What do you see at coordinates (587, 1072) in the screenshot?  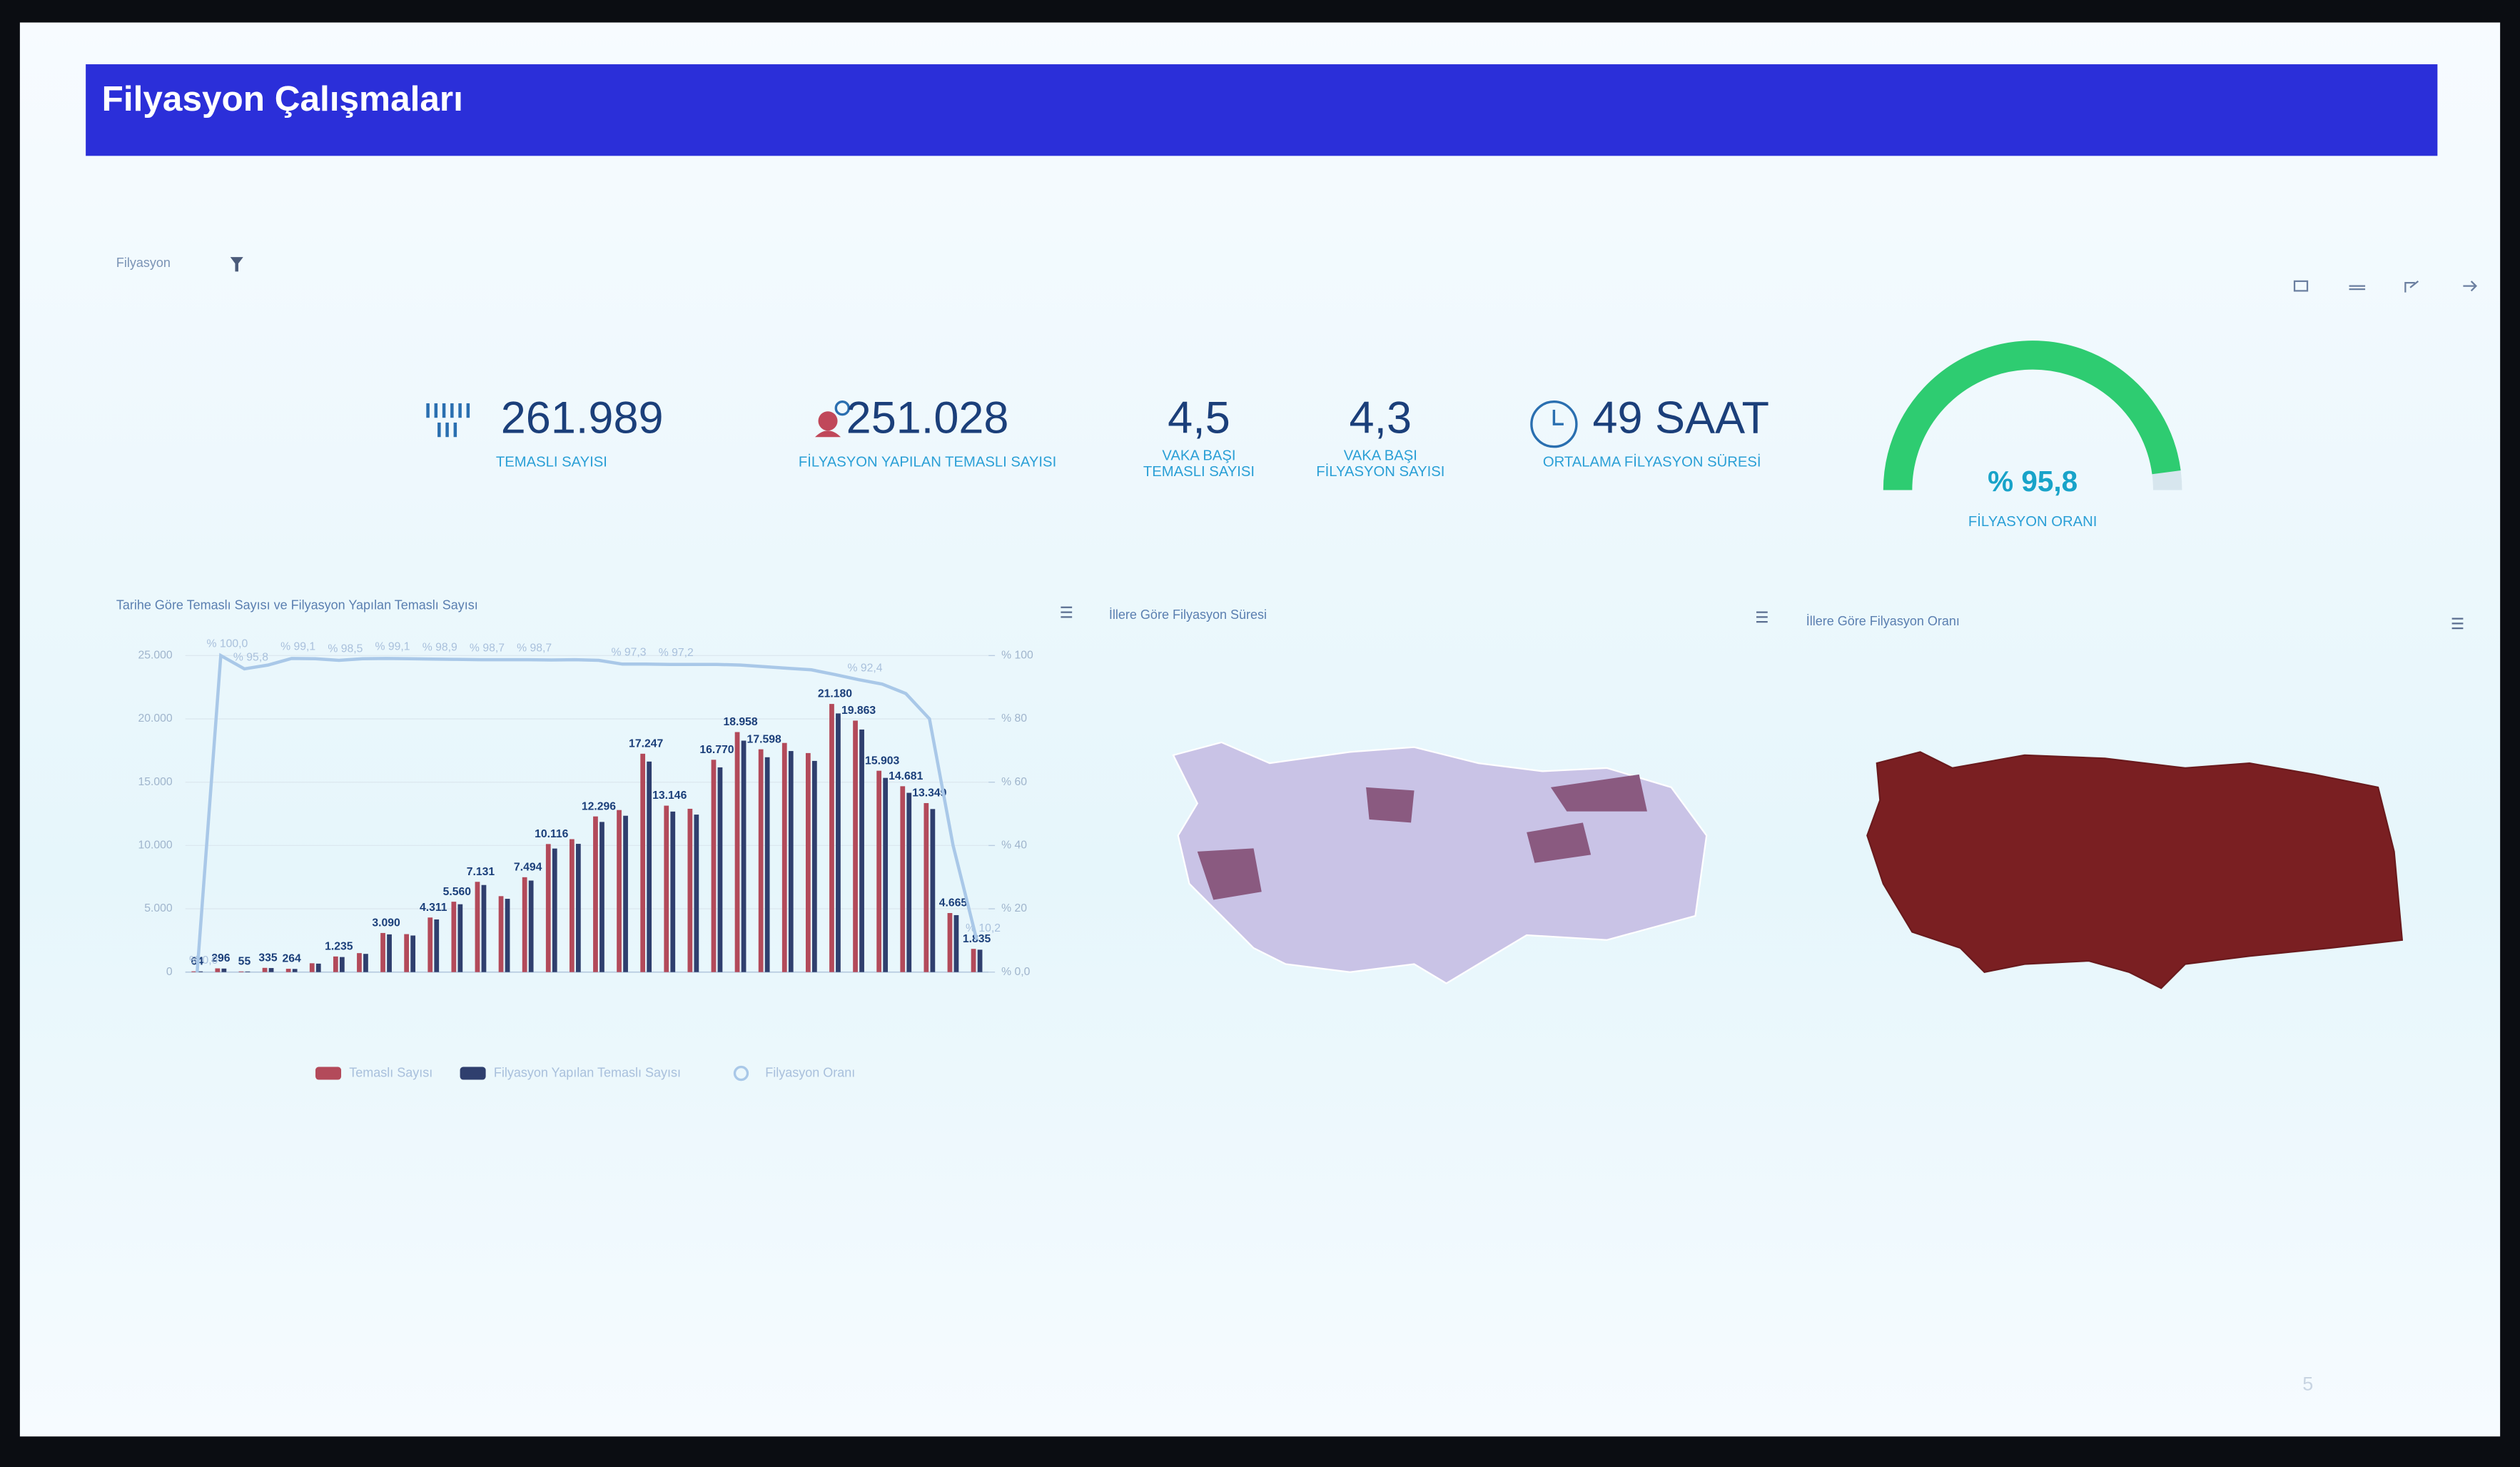 I see `legend-label: Filyasyon Yapılan Temaslı Sayısı` at bounding box center [587, 1072].